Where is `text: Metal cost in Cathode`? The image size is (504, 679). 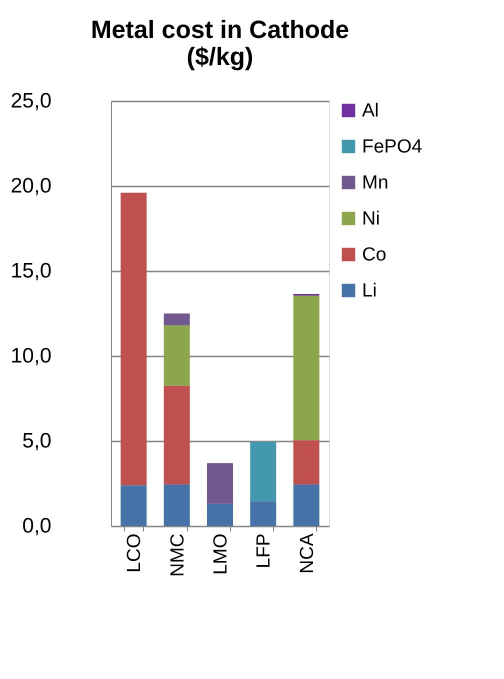 text: Metal cost in Cathode is located at coordinates (220, 30).